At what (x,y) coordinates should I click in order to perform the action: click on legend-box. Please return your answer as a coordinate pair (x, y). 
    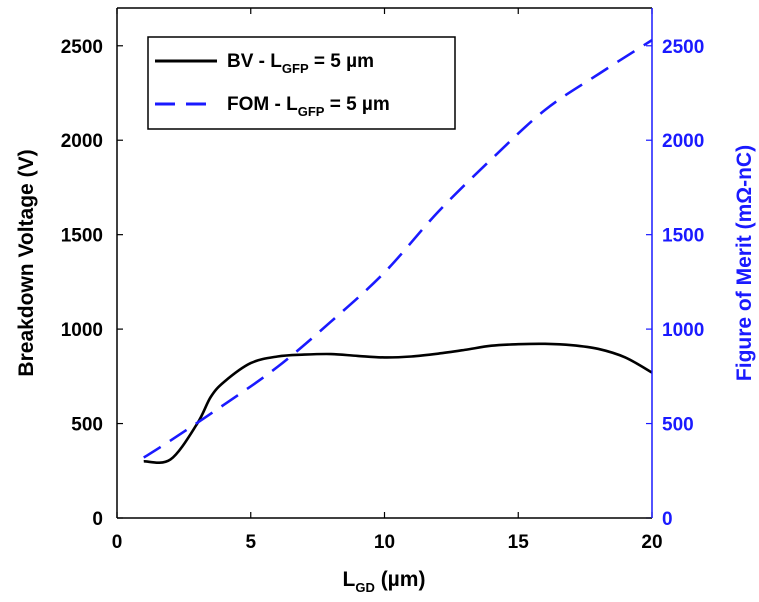
    Looking at the image, I should click on (301, 83).